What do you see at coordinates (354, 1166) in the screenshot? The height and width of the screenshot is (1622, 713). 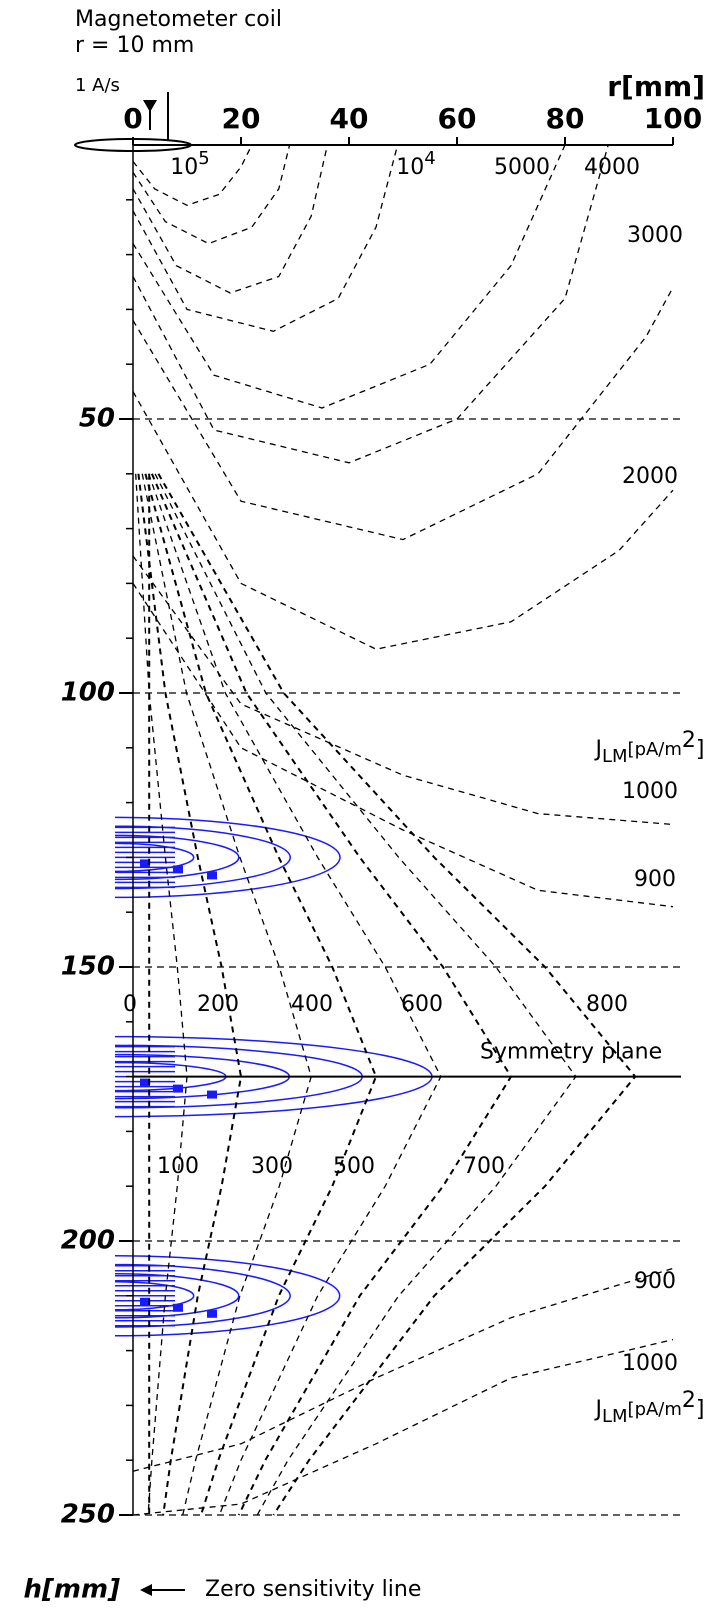 I see `contour-label: 500` at bounding box center [354, 1166].